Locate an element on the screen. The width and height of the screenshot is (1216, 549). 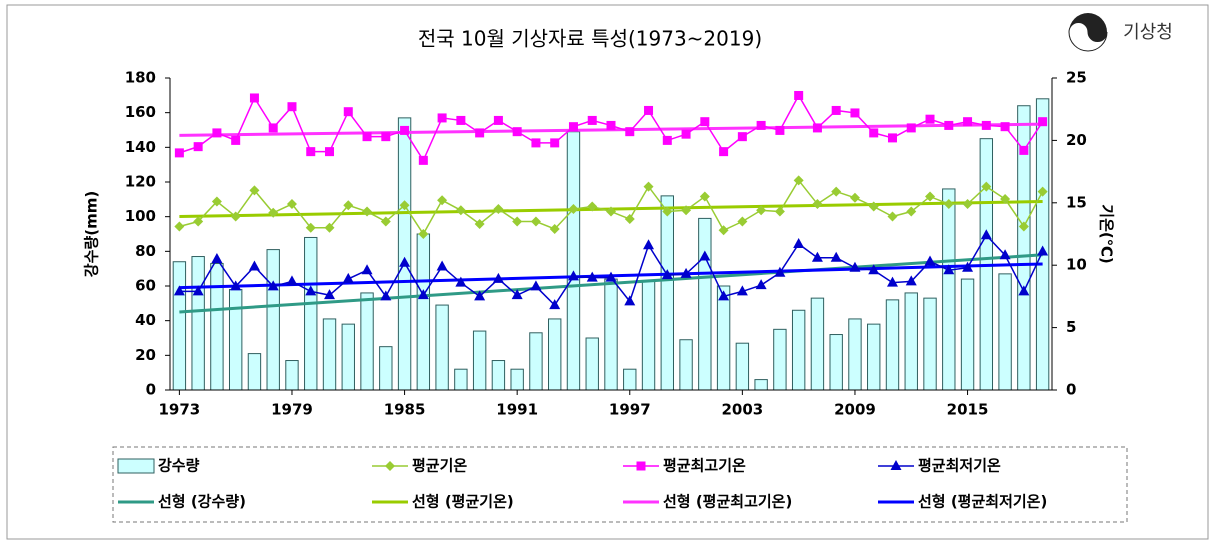
y2-tick-label: 0 is located at coordinates (1071, 390).